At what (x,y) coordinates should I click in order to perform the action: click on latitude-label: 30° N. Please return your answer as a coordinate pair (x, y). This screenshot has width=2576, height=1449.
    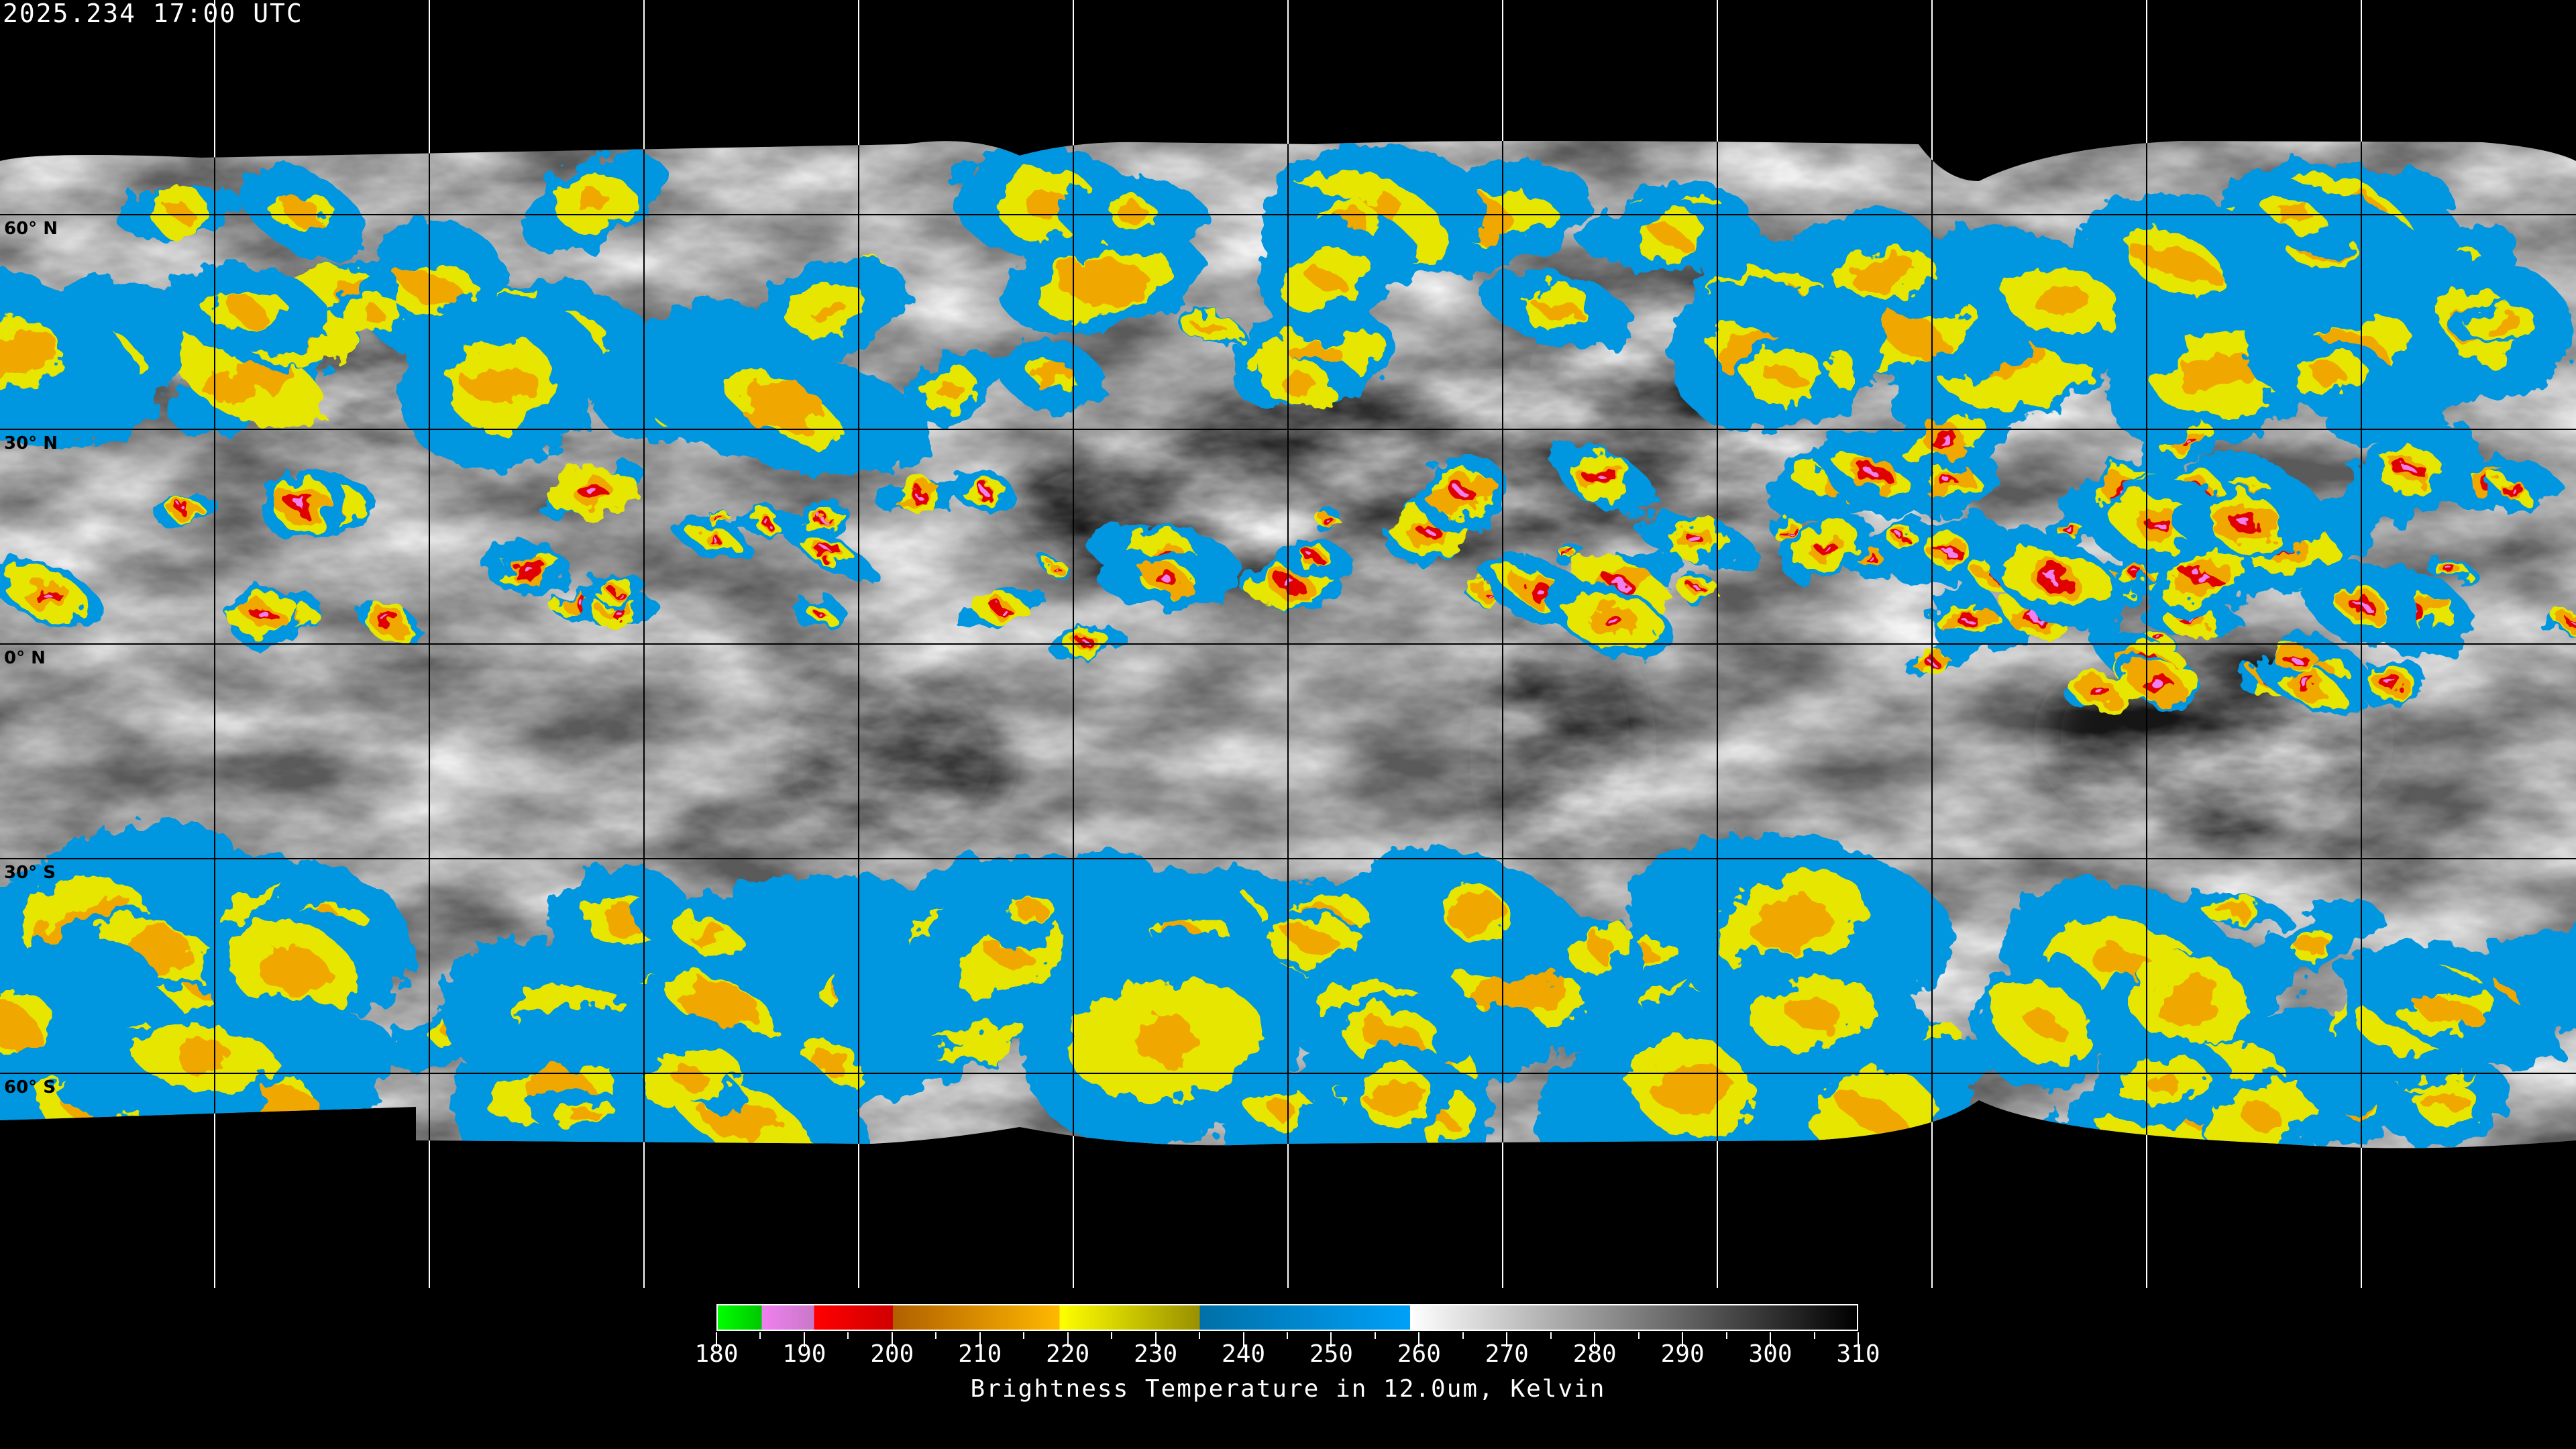
    Looking at the image, I should click on (31, 443).